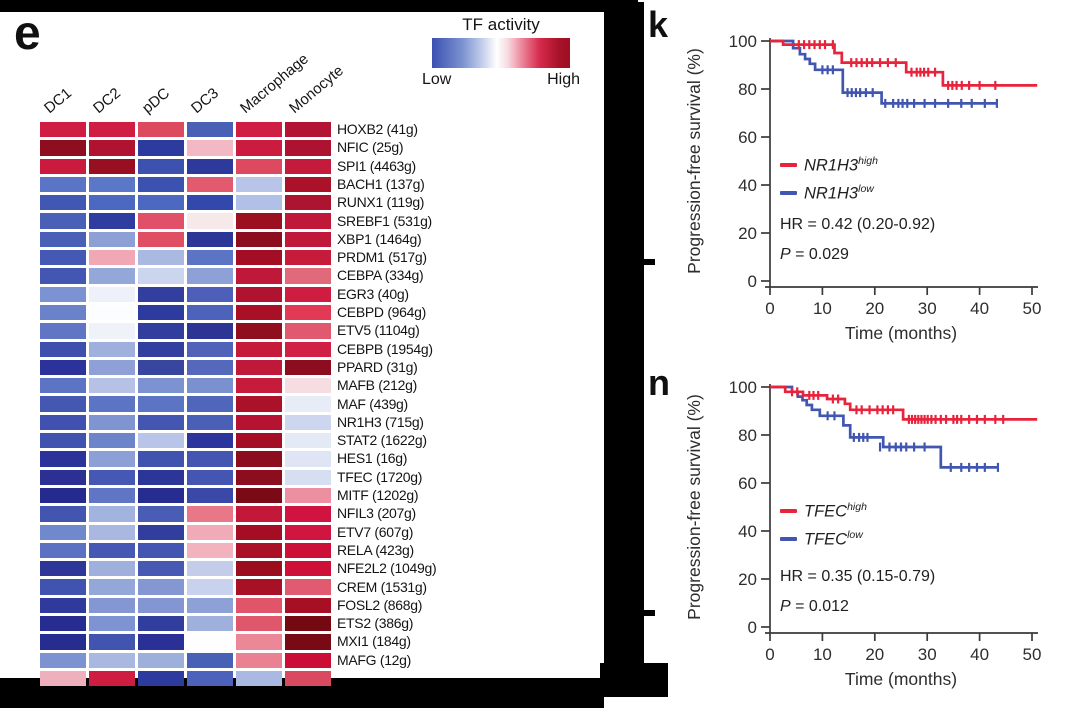  Describe the element at coordinates (874, 308) in the screenshot. I see `x-tick-label: 20` at that location.